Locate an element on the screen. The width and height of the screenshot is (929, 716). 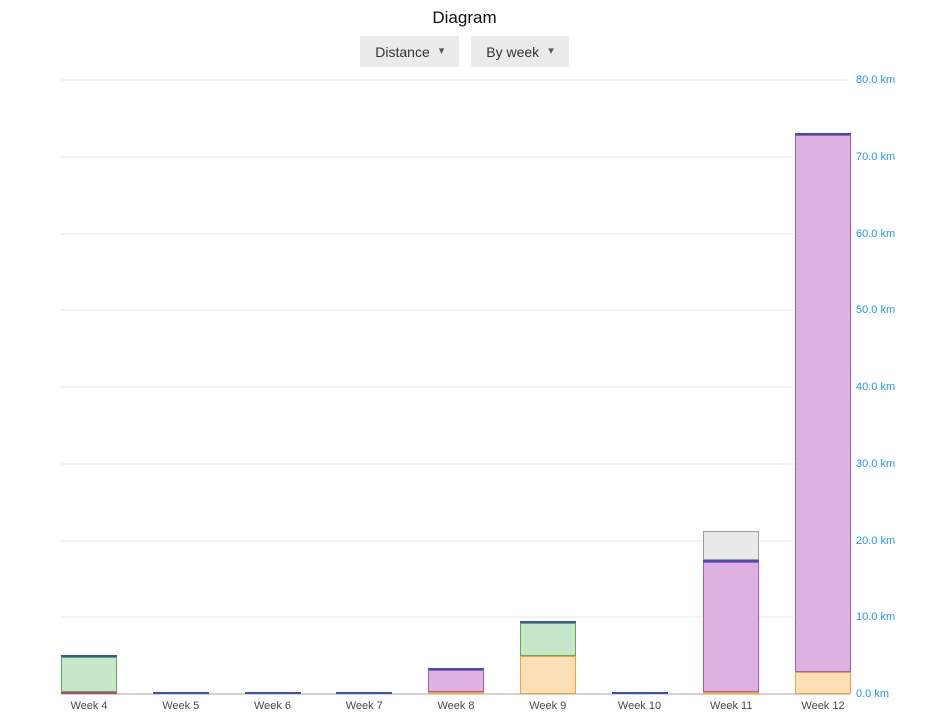
y-axis-tick-label: 60.0 km is located at coordinates (876, 233).